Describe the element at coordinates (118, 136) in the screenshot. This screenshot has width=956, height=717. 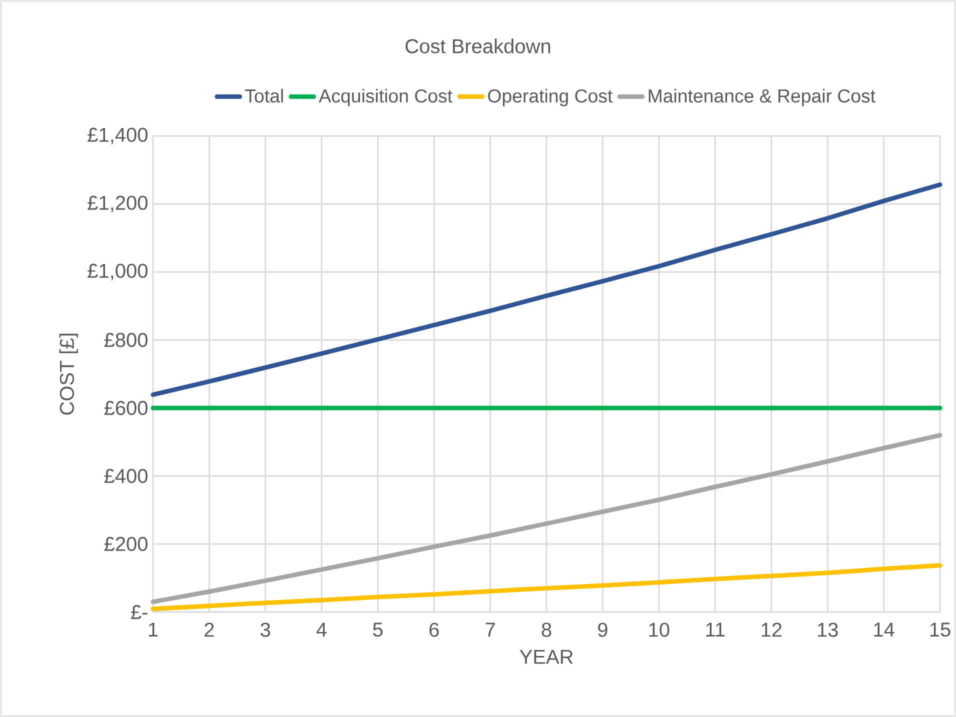
I see `y-tick-label: £1,400` at that location.